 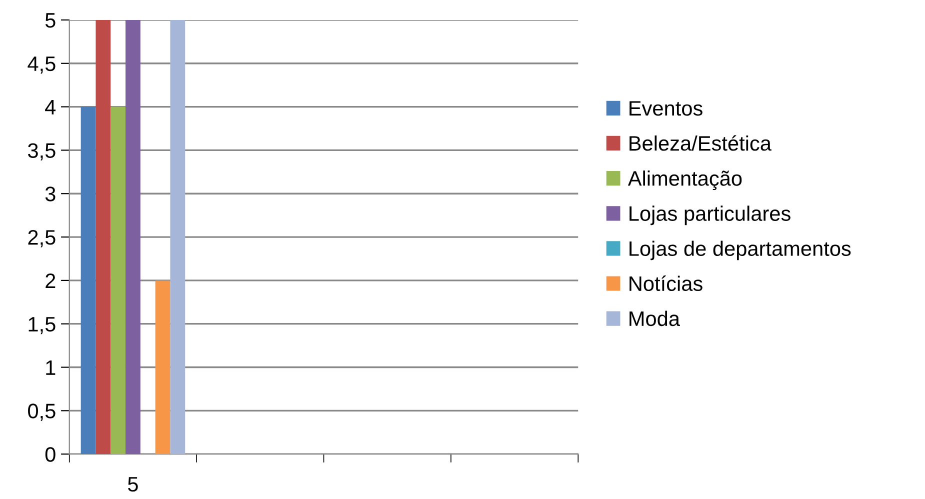 I want to click on y-tick-label: 0, so click(x=50, y=454).